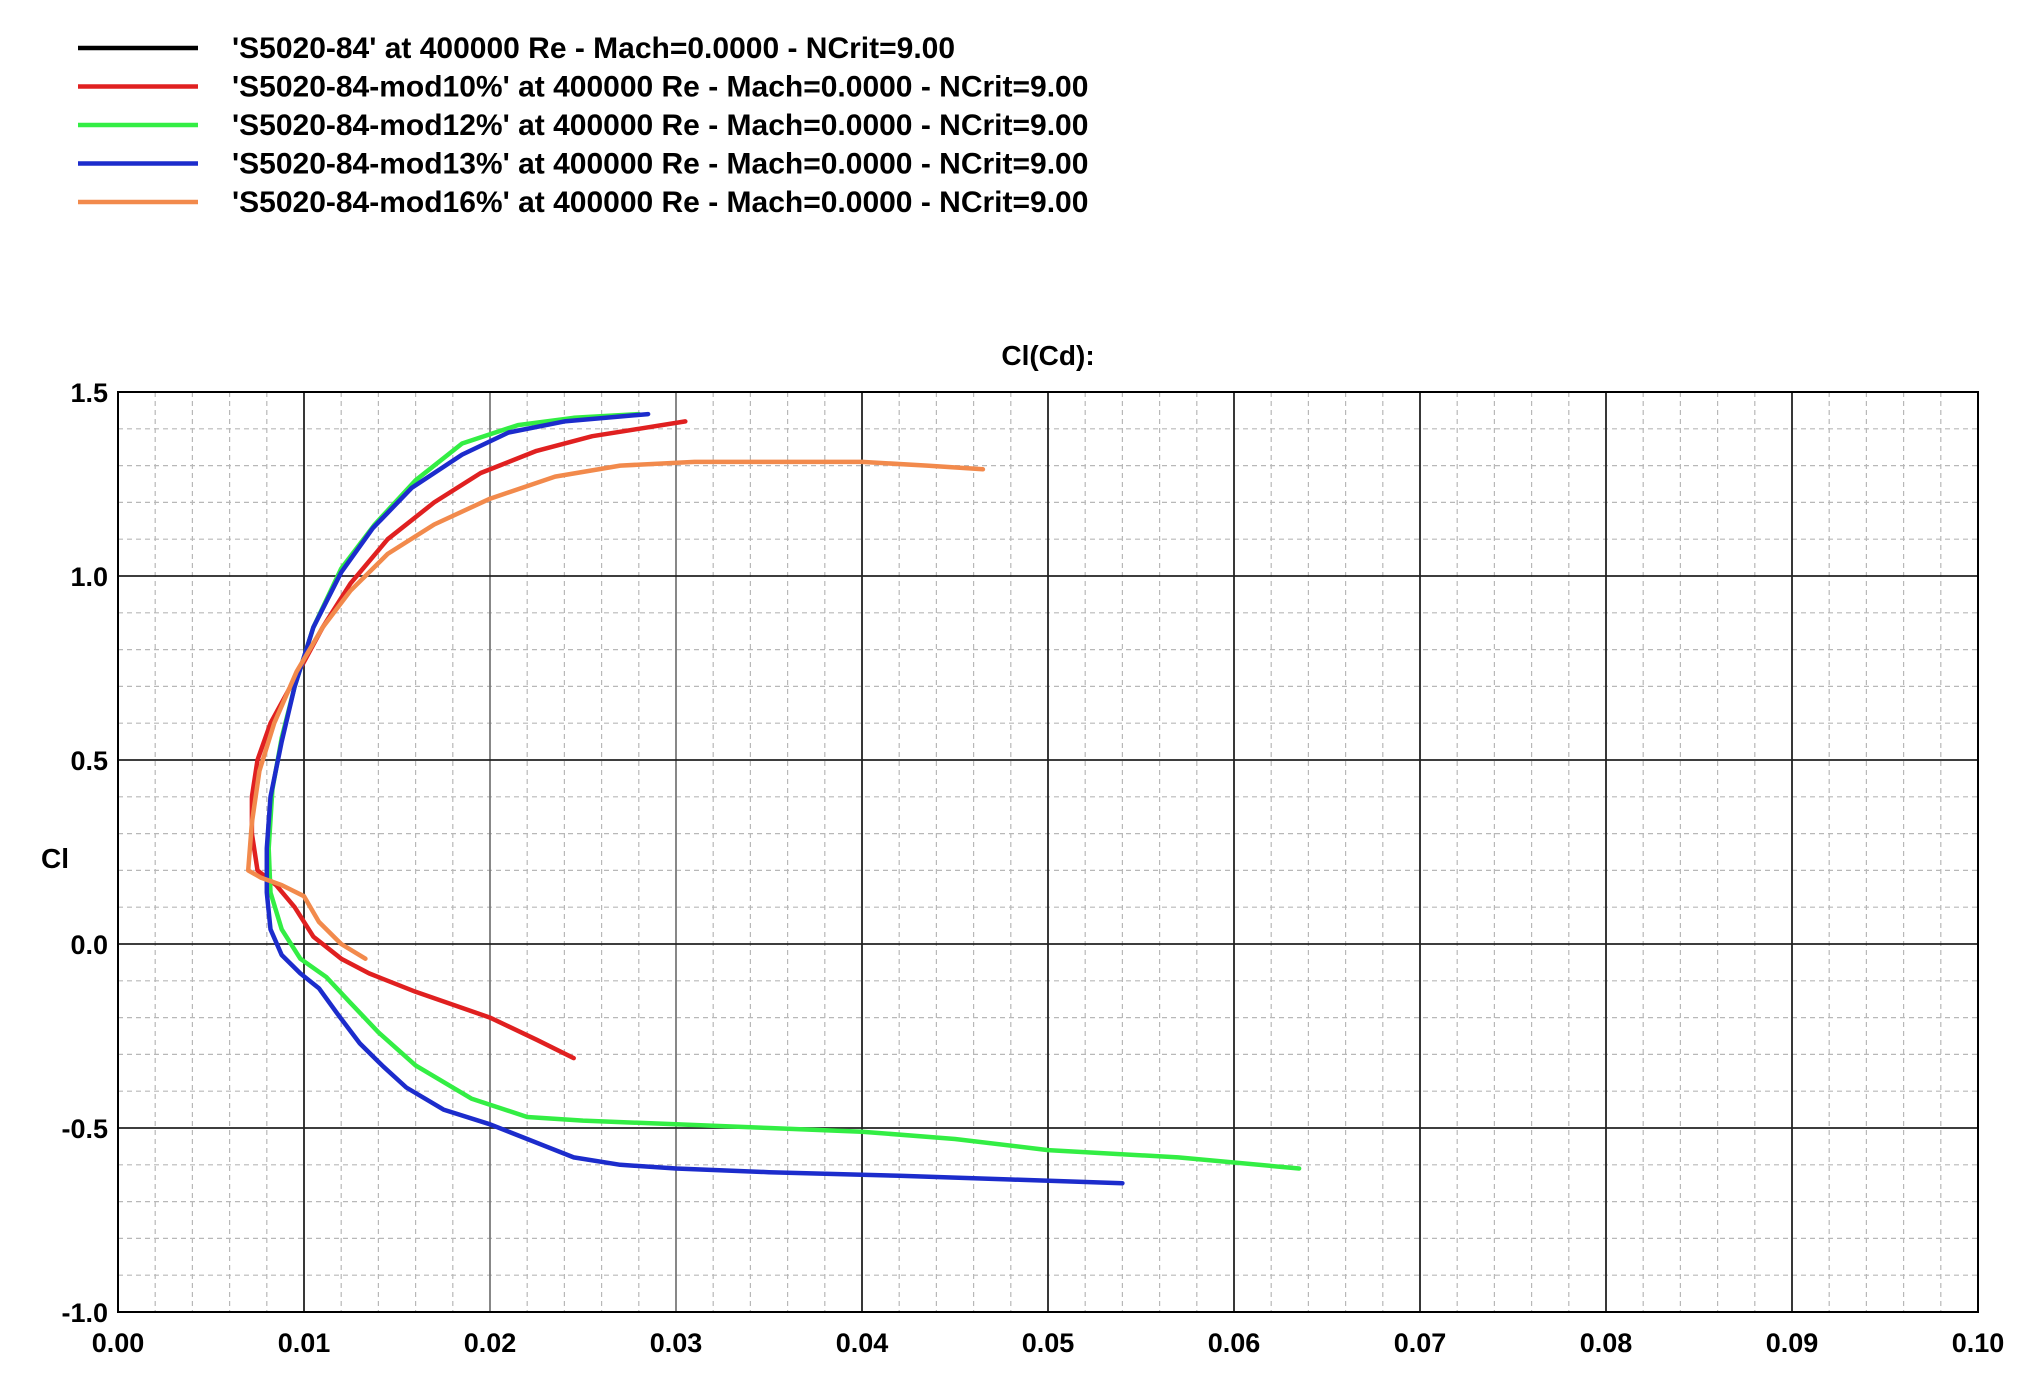 The height and width of the screenshot is (1396, 2034). I want to click on y-tick-label: -0.5, so click(84, 1129).